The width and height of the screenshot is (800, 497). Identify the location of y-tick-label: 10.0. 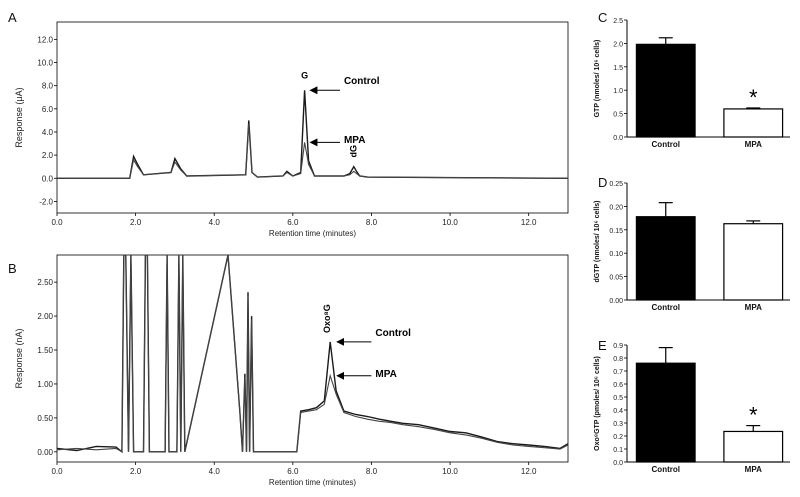
(45, 63).